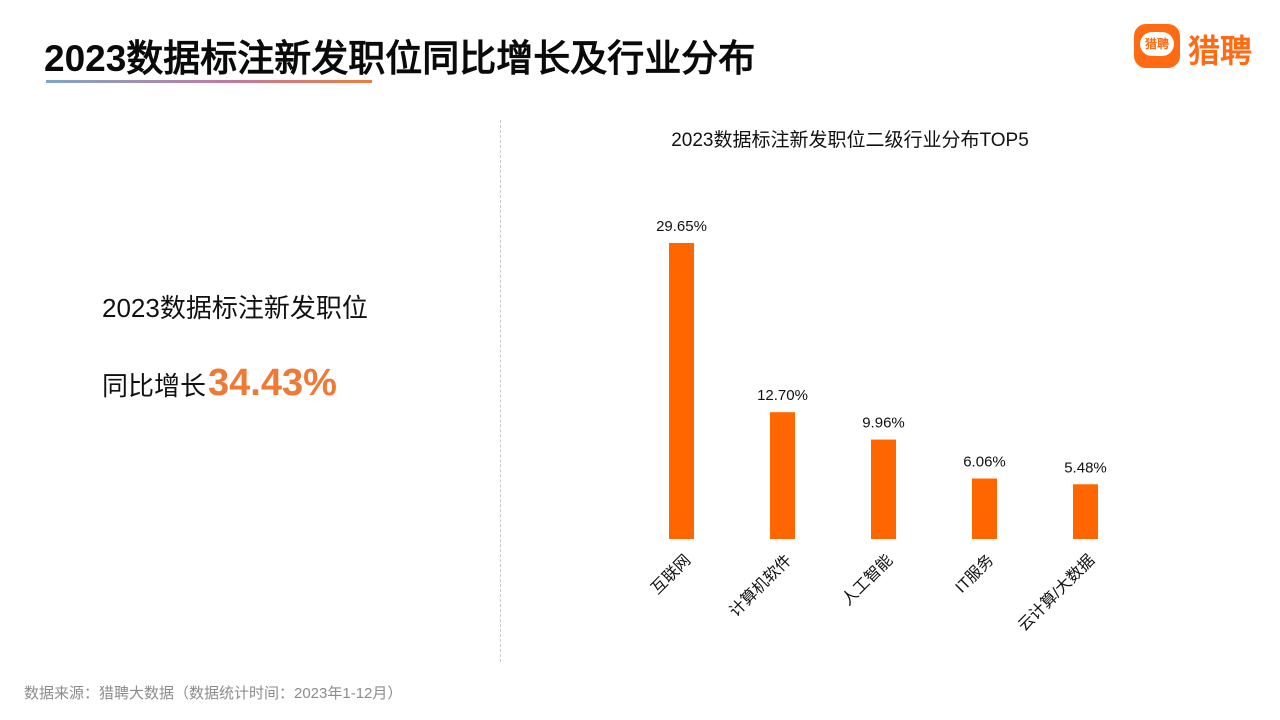 The image size is (1280, 720). I want to click on page-title: 2023数据标注新发职位同比增长及行业分布, so click(400, 58).